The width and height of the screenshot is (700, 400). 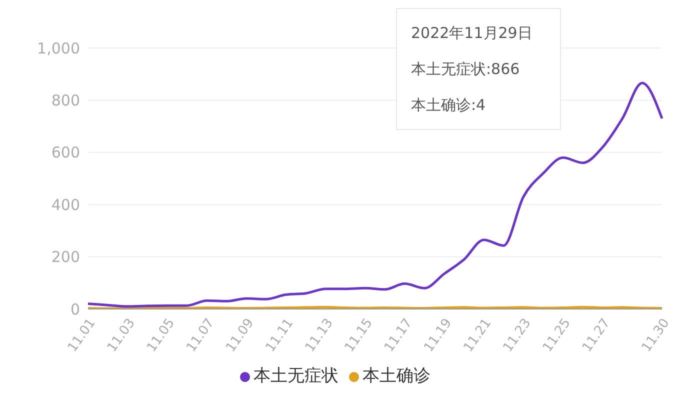 I want to click on y-tick-label: 0, so click(x=75, y=309).